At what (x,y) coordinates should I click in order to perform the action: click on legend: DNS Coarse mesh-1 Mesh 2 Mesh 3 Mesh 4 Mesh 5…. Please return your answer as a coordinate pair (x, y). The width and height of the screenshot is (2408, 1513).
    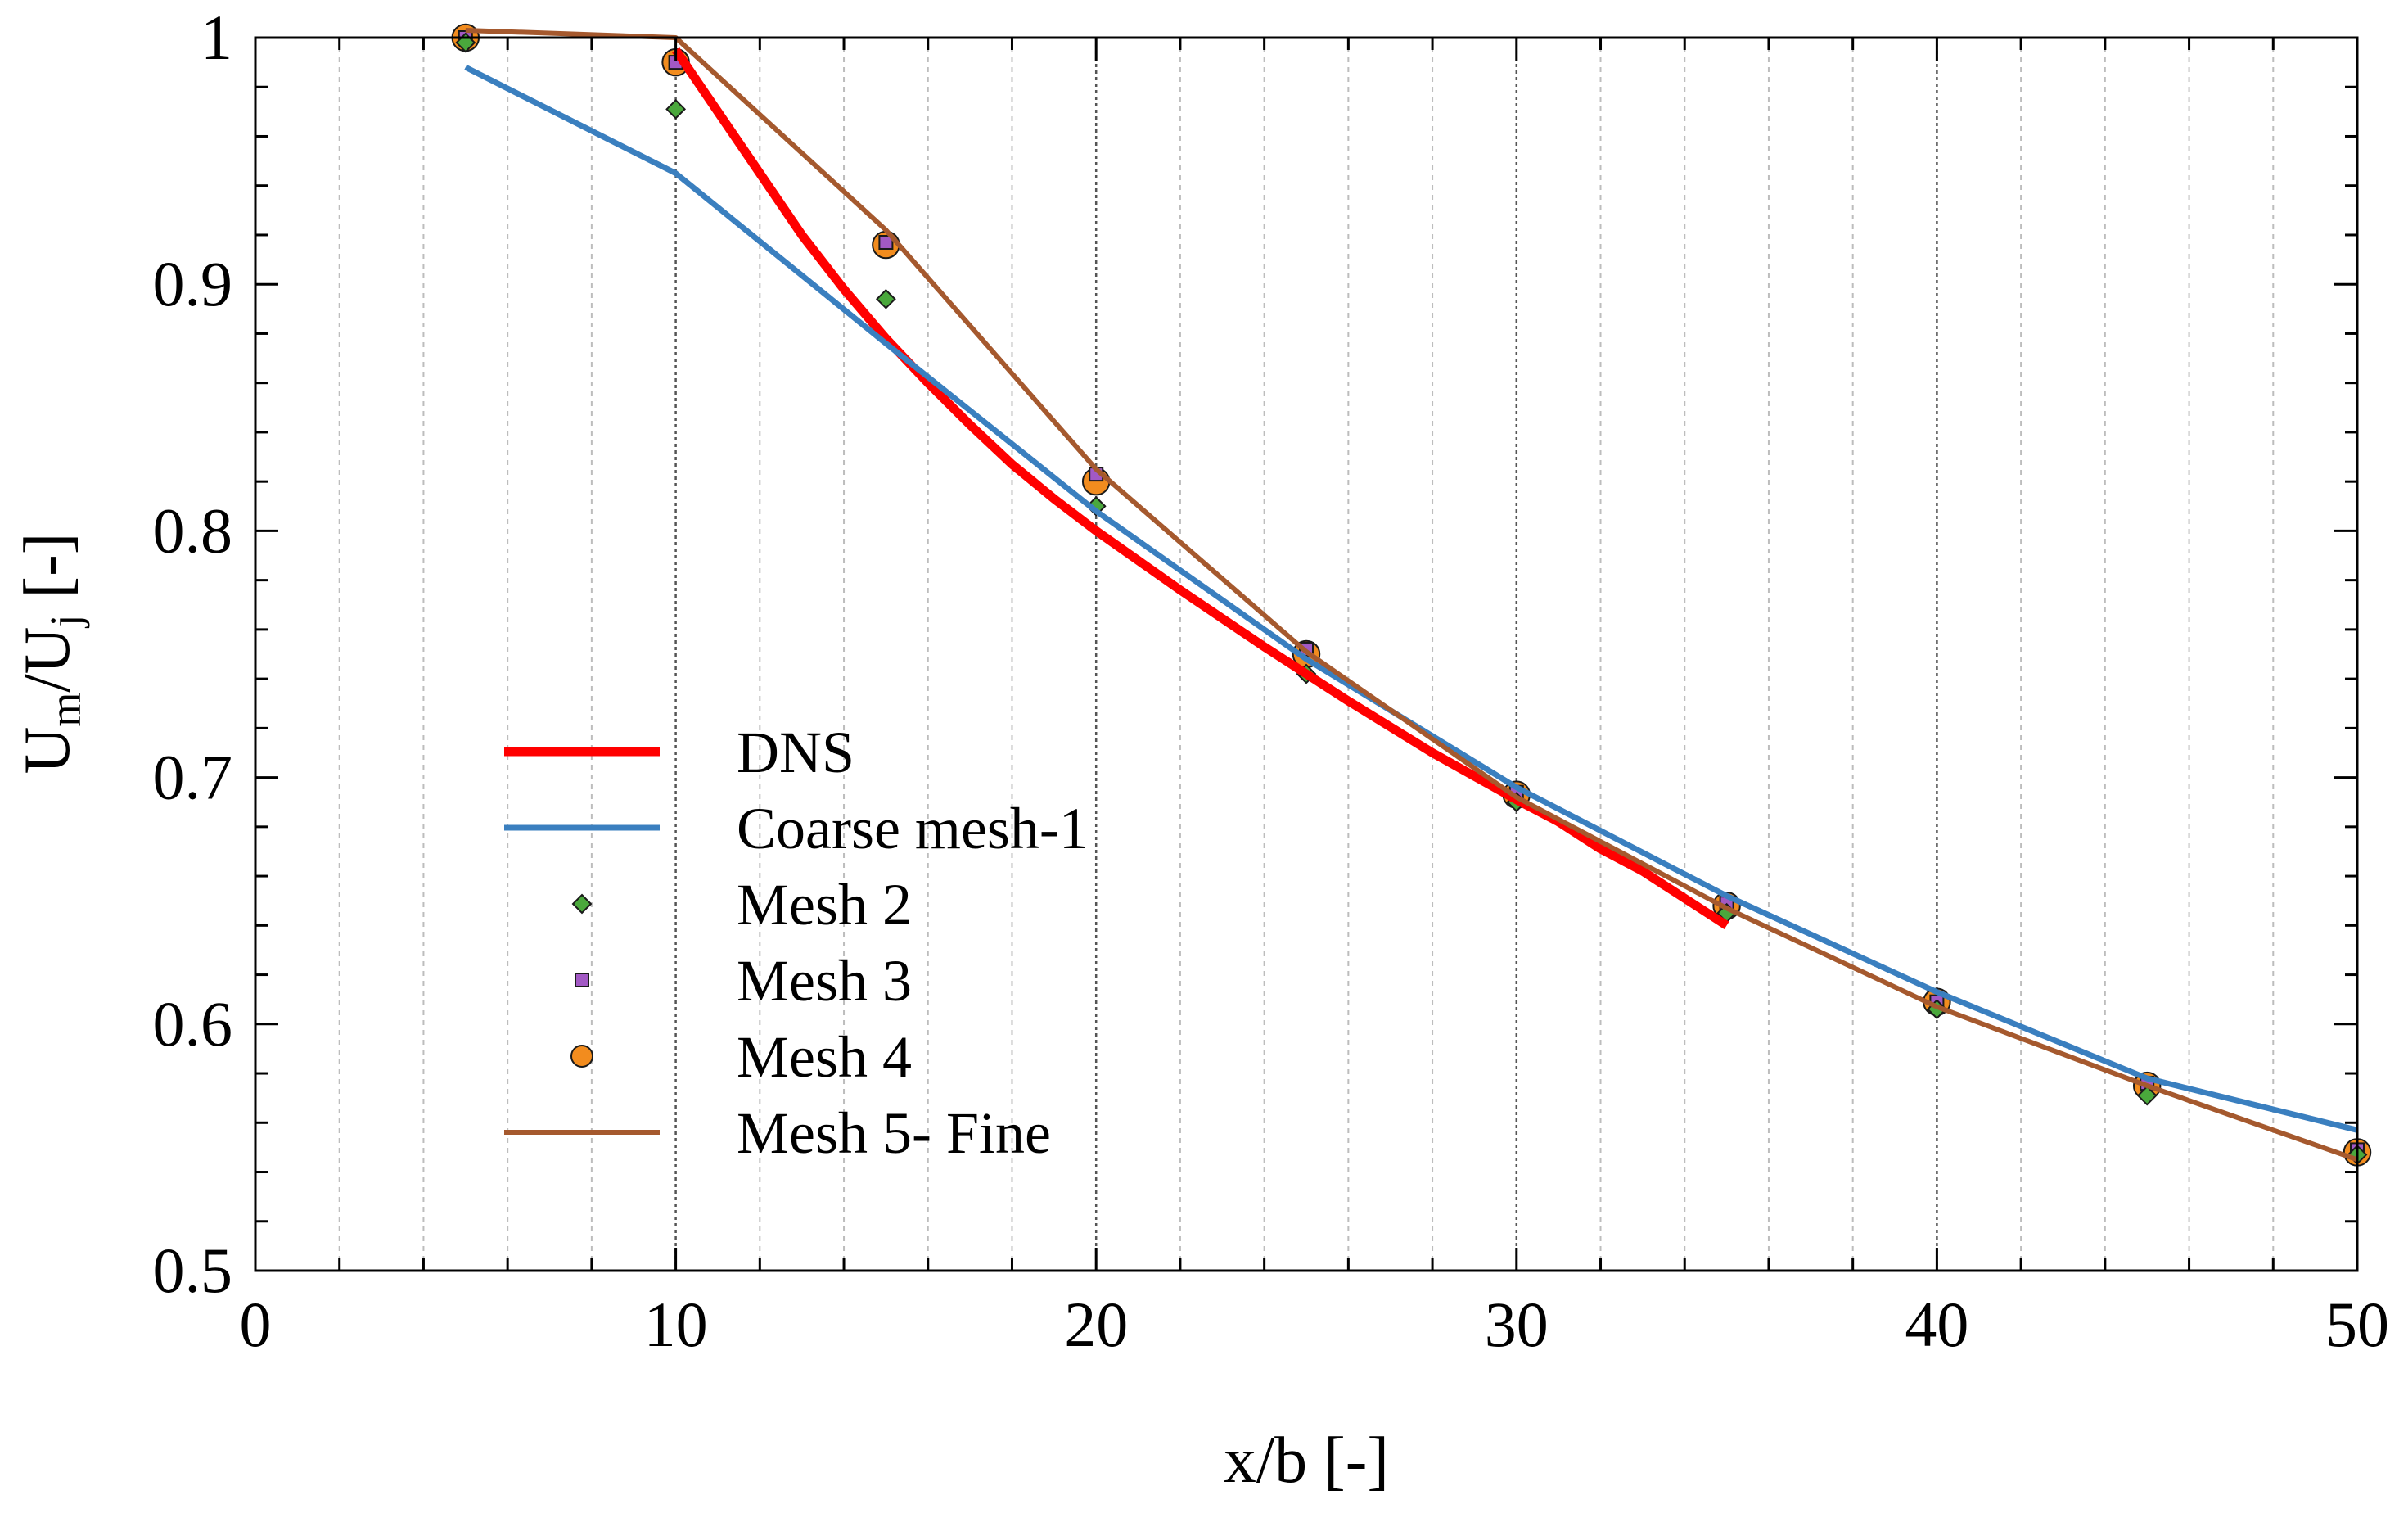
    Looking at the image, I should click on (796, 943).